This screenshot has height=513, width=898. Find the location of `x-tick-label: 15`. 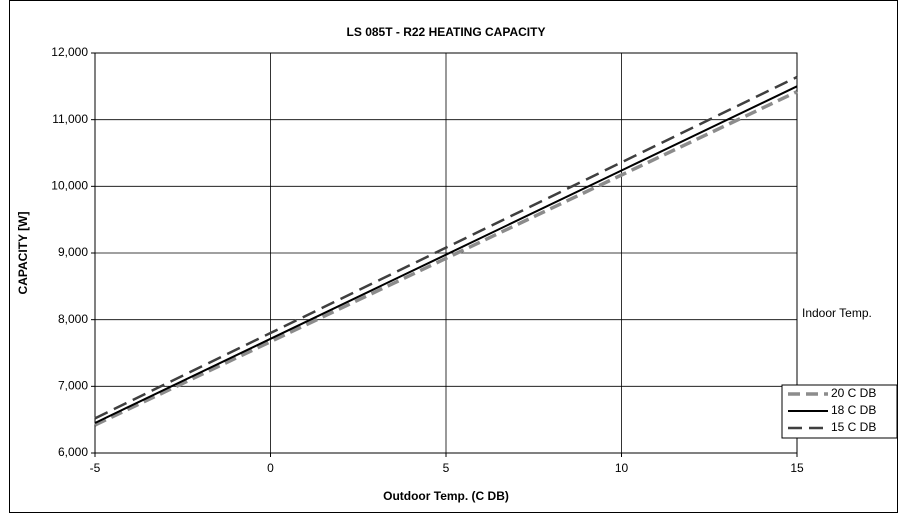

x-tick-label: 15 is located at coordinates (797, 468).